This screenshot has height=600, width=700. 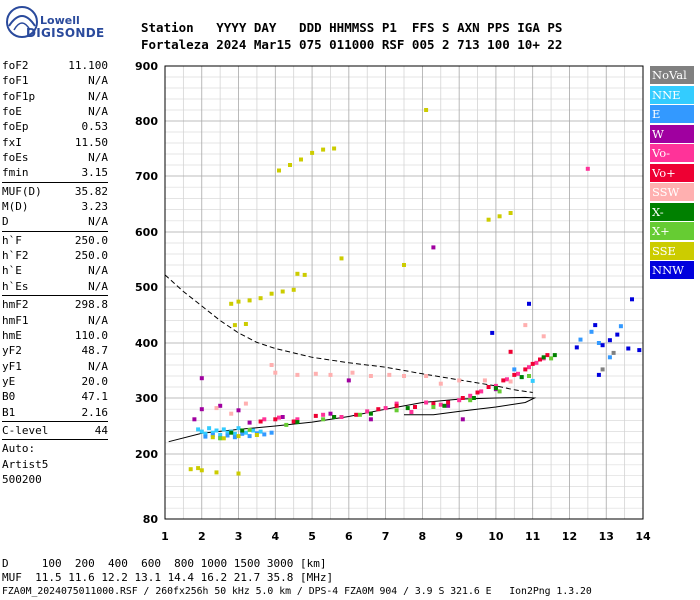 What do you see at coordinates (55, 142) in the screenshot?
I see `param-row: fxI 11.50` at bounding box center [55, 142].